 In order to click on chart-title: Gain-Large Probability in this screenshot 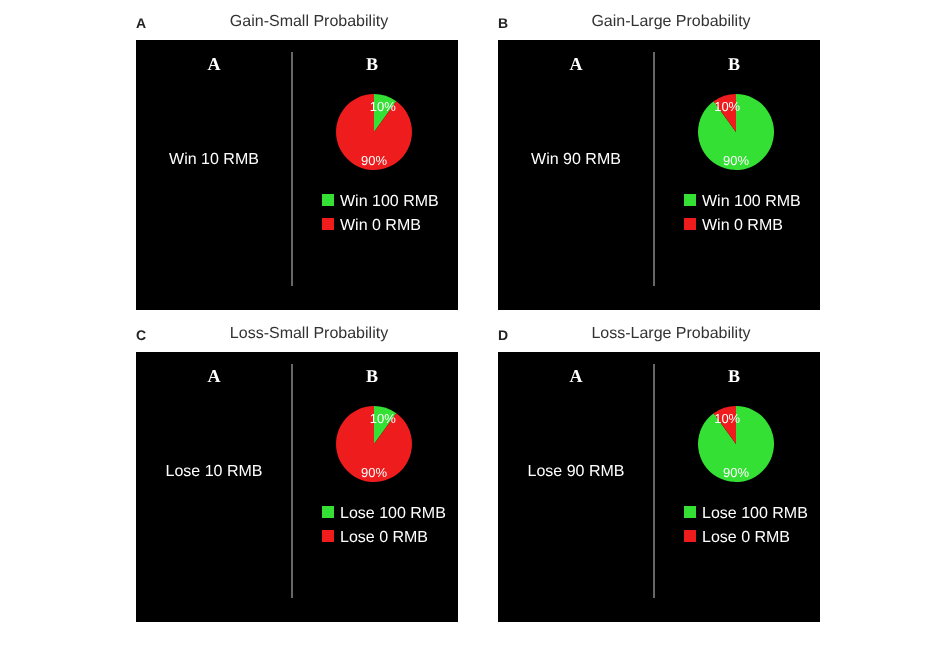, I will do `click(671, 21)`.